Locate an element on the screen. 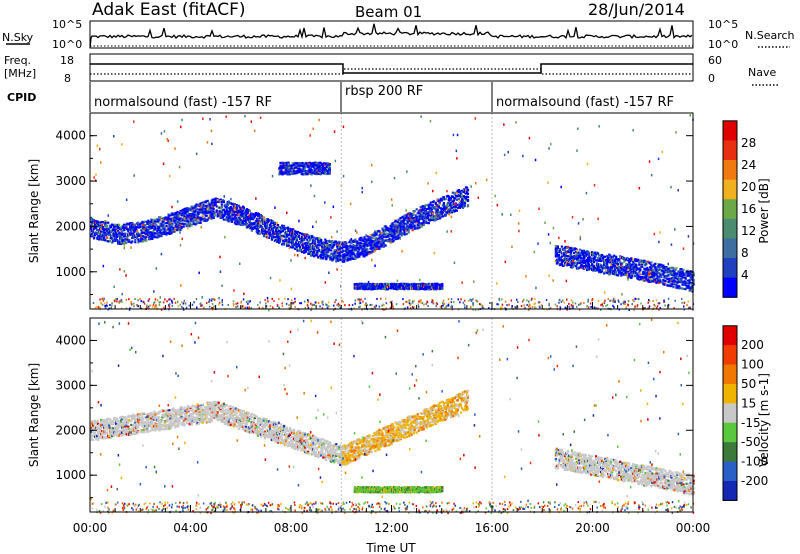 This screenshot has width=800, height=554. nsearch-tick-top: 10^5 is located at coordinates (723, 24).